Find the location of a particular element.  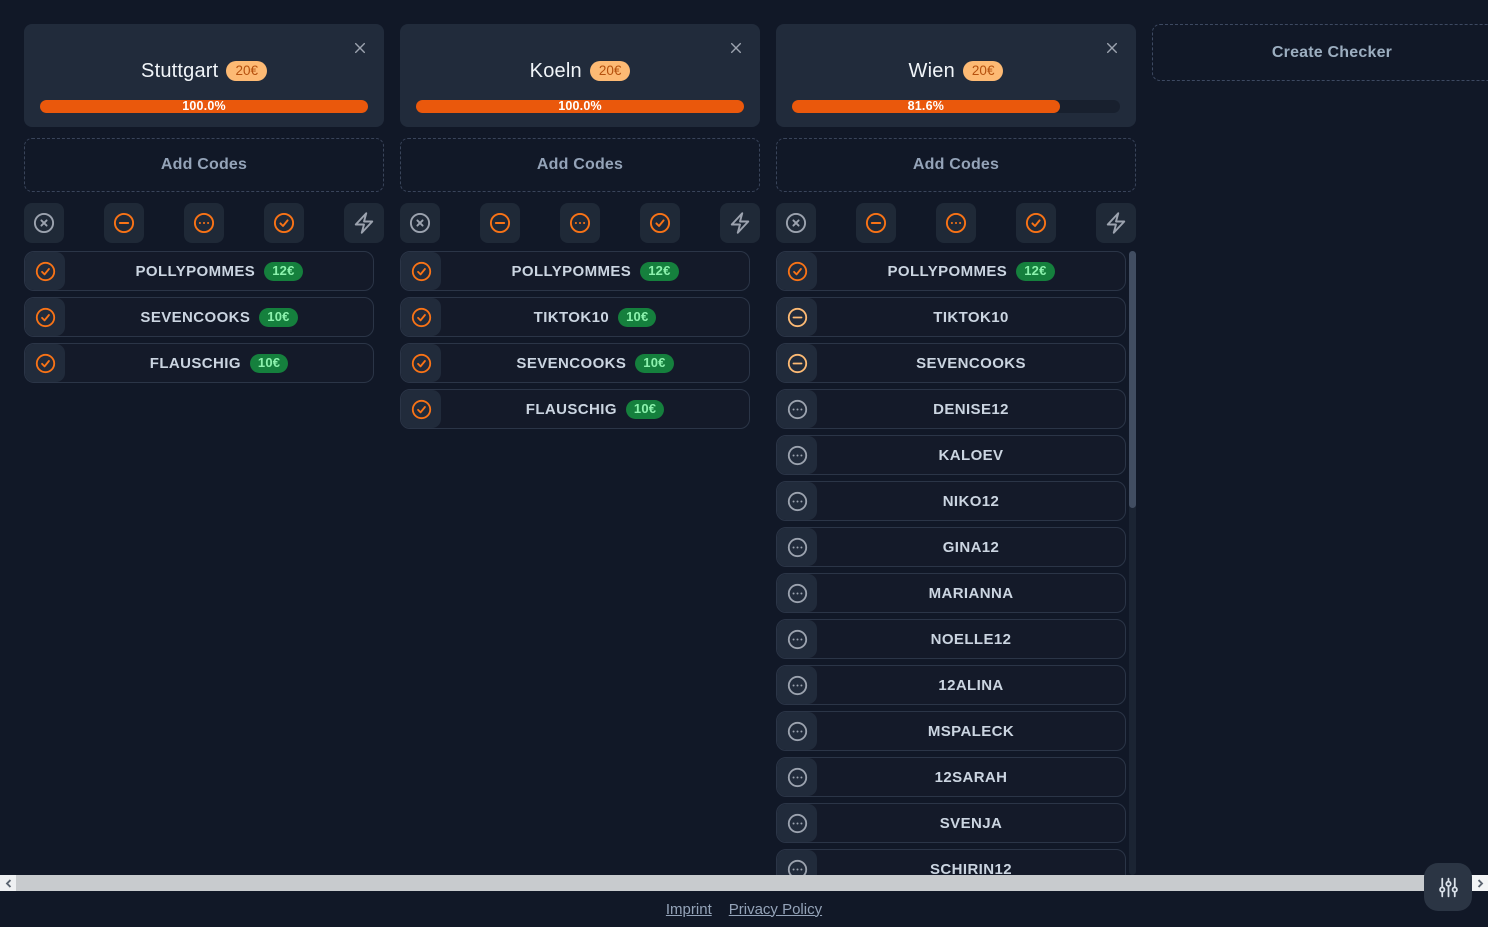

code-row: SCHIRIN12 is located at coordinates (951, 862).